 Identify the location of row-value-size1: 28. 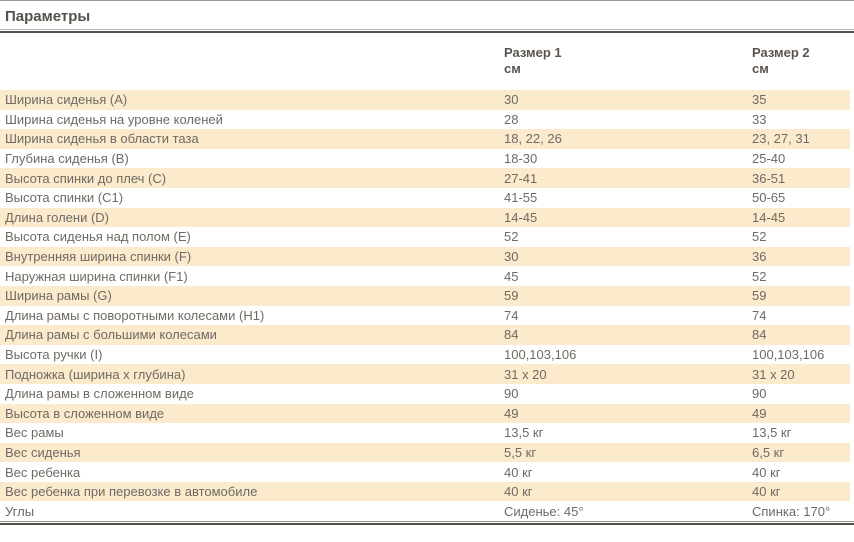
(511, 119).